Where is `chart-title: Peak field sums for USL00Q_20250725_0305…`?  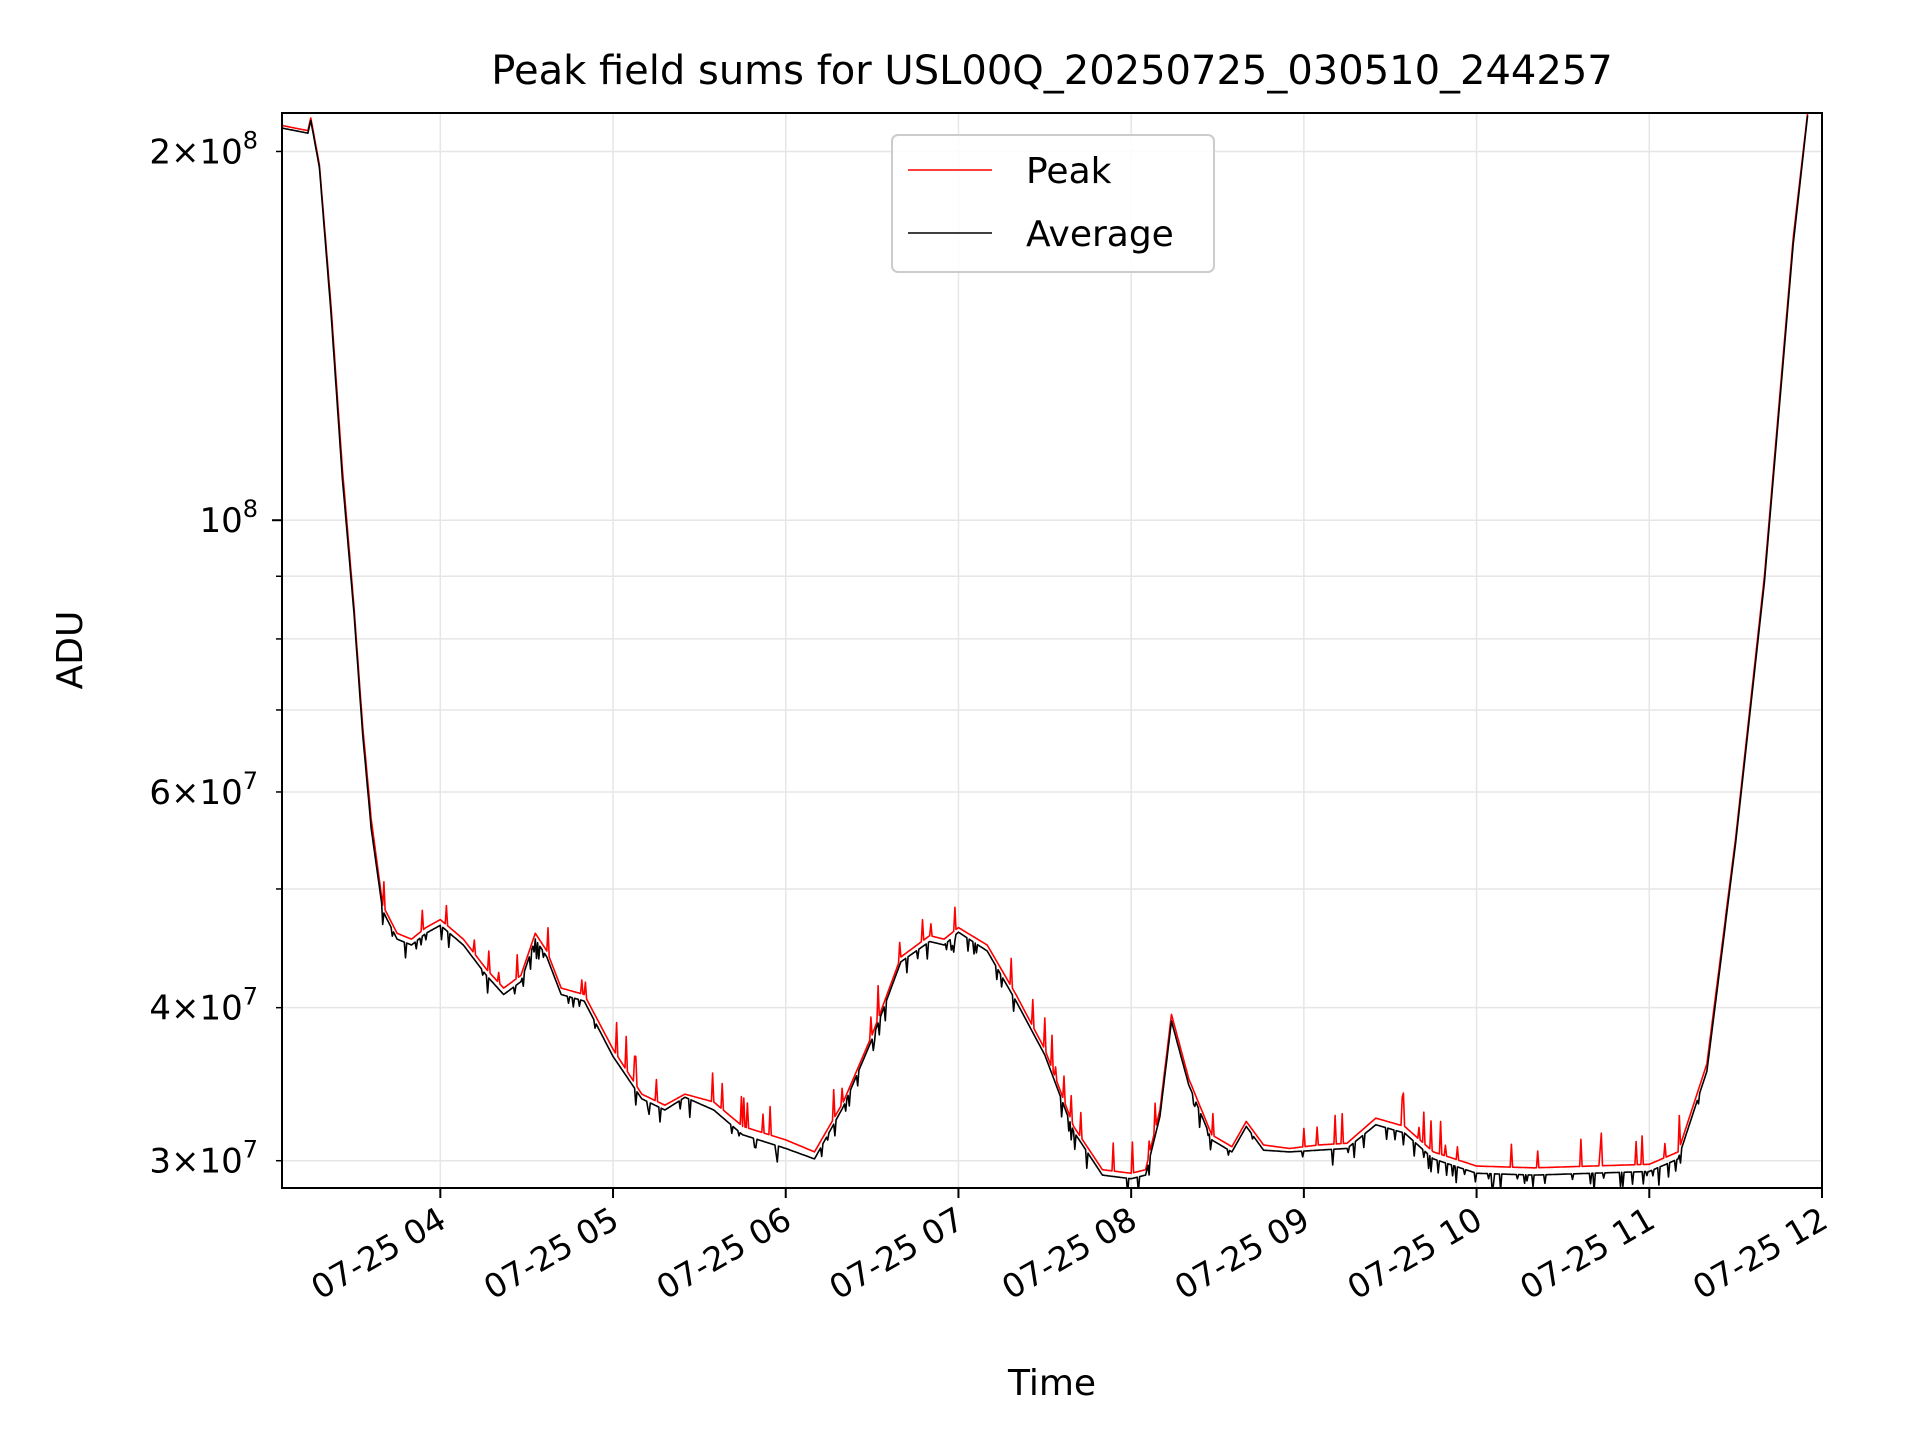
chart-title: Peak field sums for USL00Q_20250725_0305… is located at coordinates (1051, 71).